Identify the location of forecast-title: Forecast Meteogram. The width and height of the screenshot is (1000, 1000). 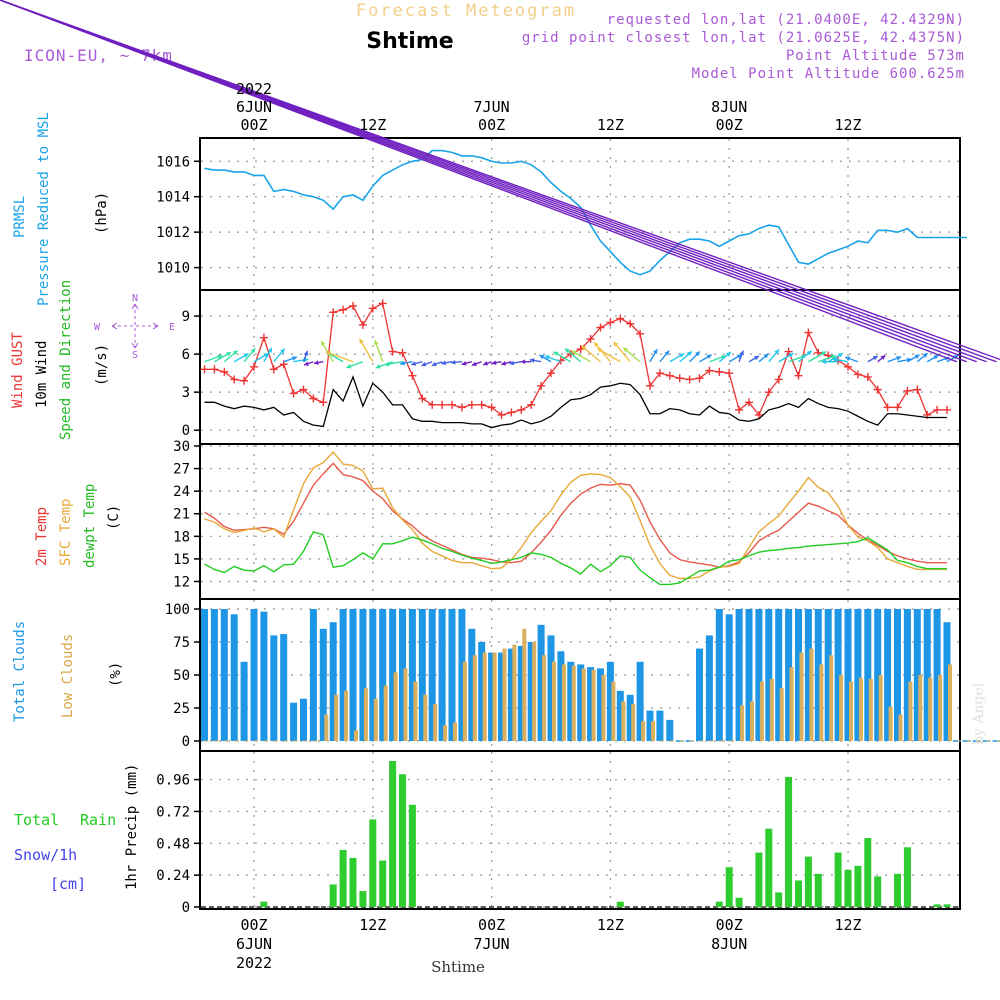
(466, 11).